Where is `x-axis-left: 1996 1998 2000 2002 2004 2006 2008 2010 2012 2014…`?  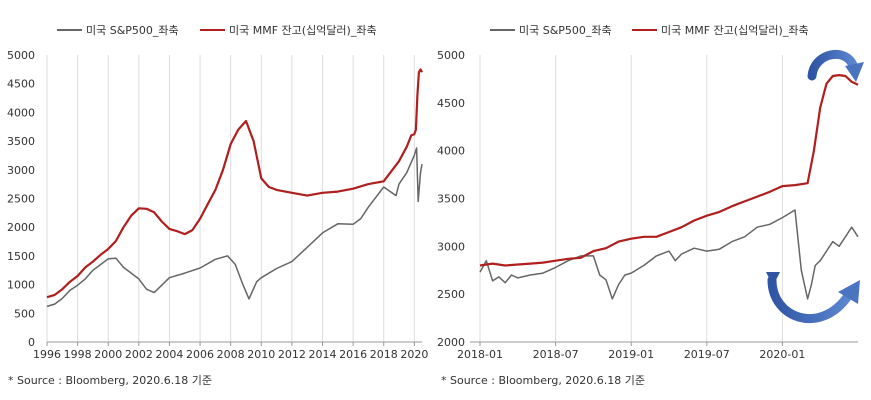 x-axis-left: 1996 1998 2000 2002 2004 2006 2008 2010 2012 2014… is located at coordinates (230, 351).